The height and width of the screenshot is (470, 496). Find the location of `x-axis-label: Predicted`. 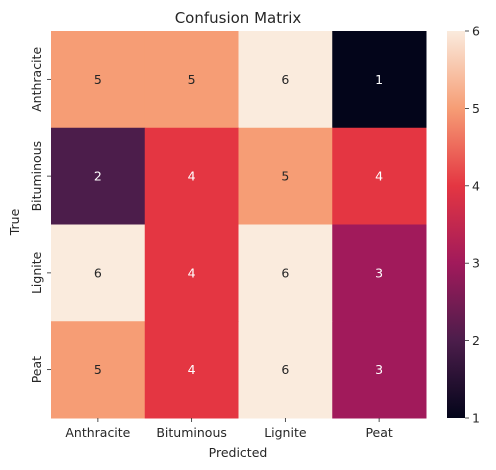

x-axis-label: Predicted is located at coordinates (238, 452).